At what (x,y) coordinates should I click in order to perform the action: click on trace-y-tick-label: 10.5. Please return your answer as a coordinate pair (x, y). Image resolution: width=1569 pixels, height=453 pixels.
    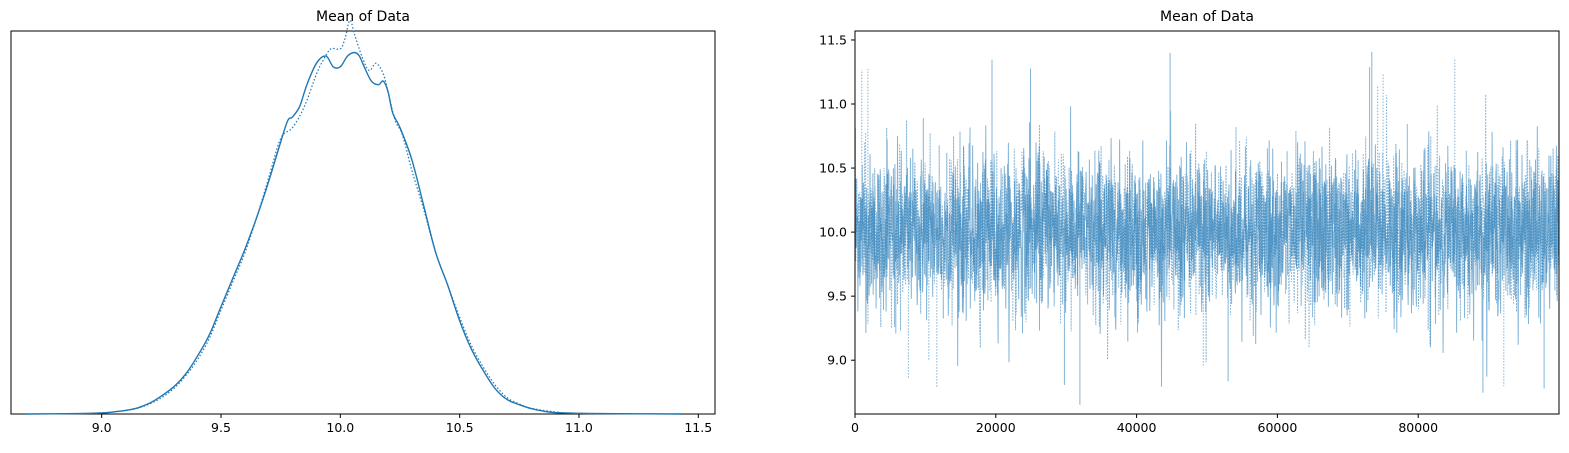
    Looking at the image, I should click on (833, 168).